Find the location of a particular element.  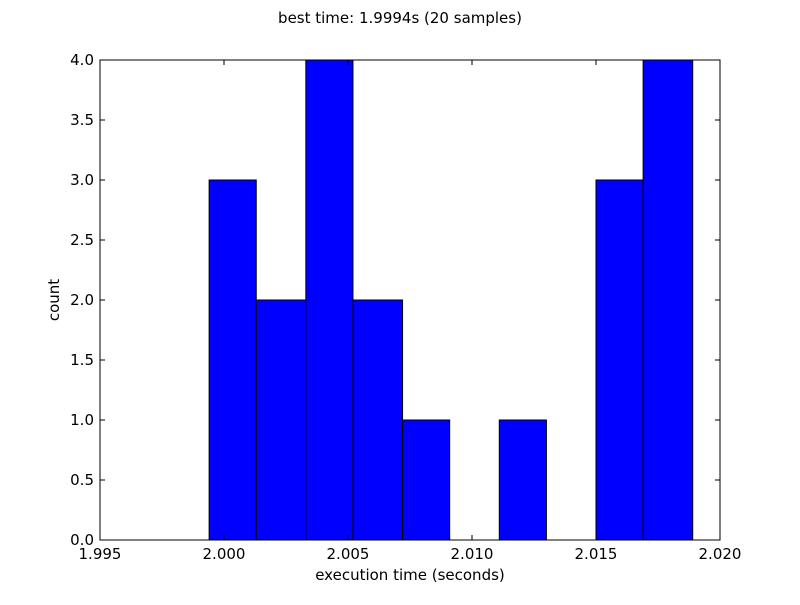

y-tick-label: 4.0 is located at coordinates (82, 60).